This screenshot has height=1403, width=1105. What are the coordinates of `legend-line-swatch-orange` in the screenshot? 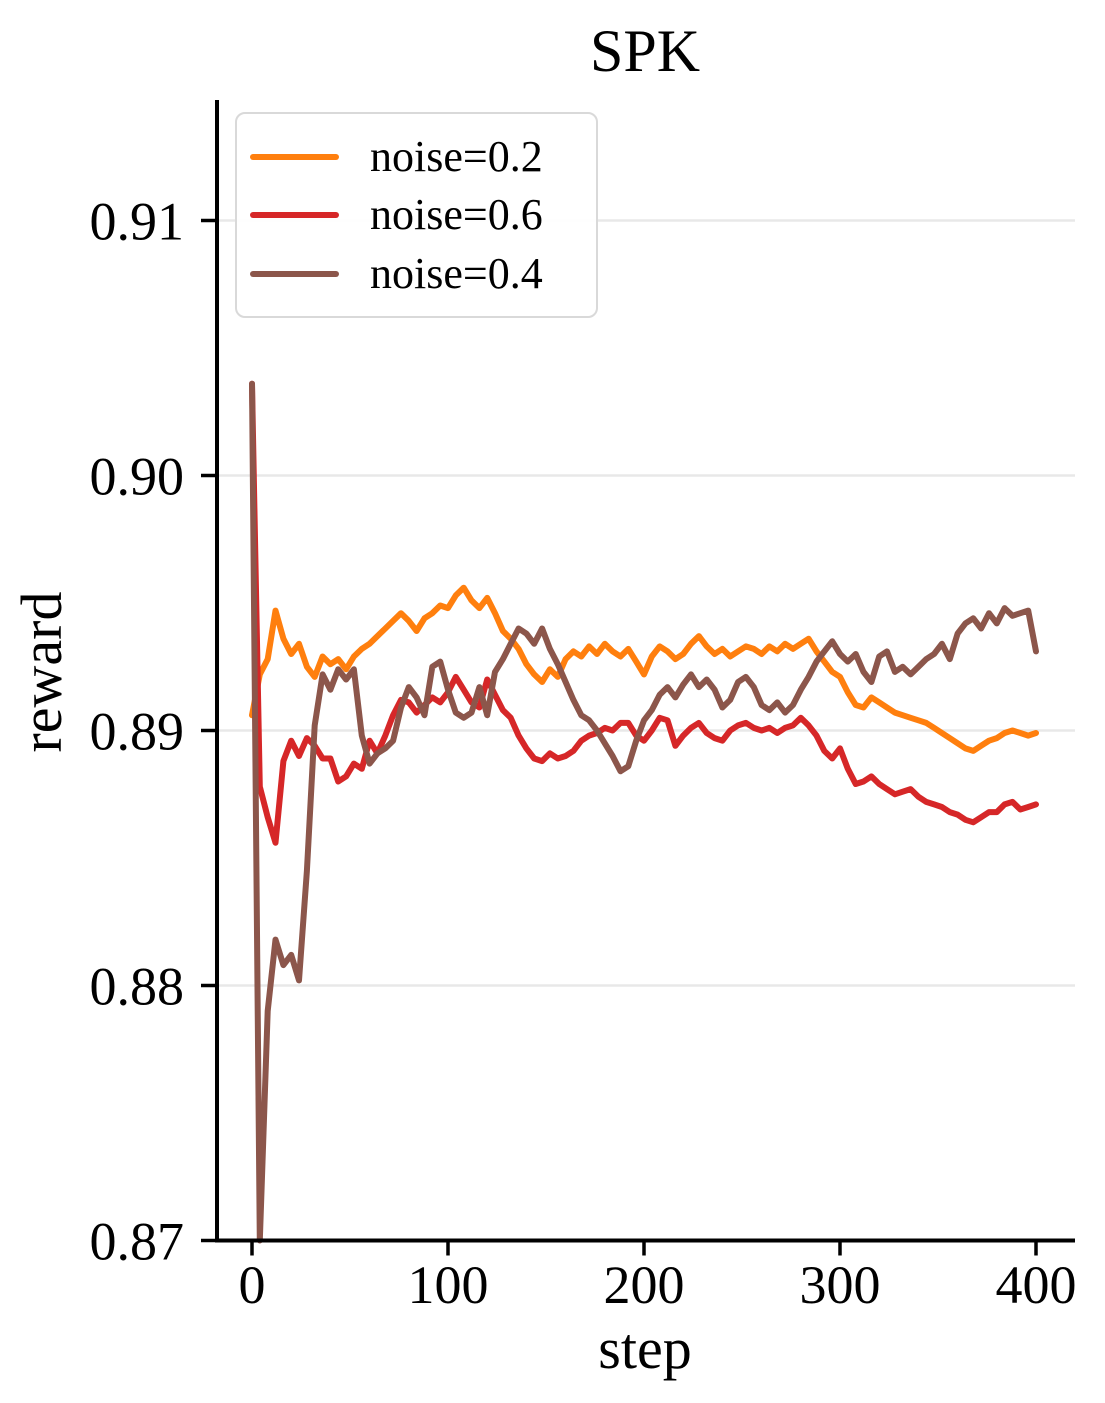 It's located at (294, 156).